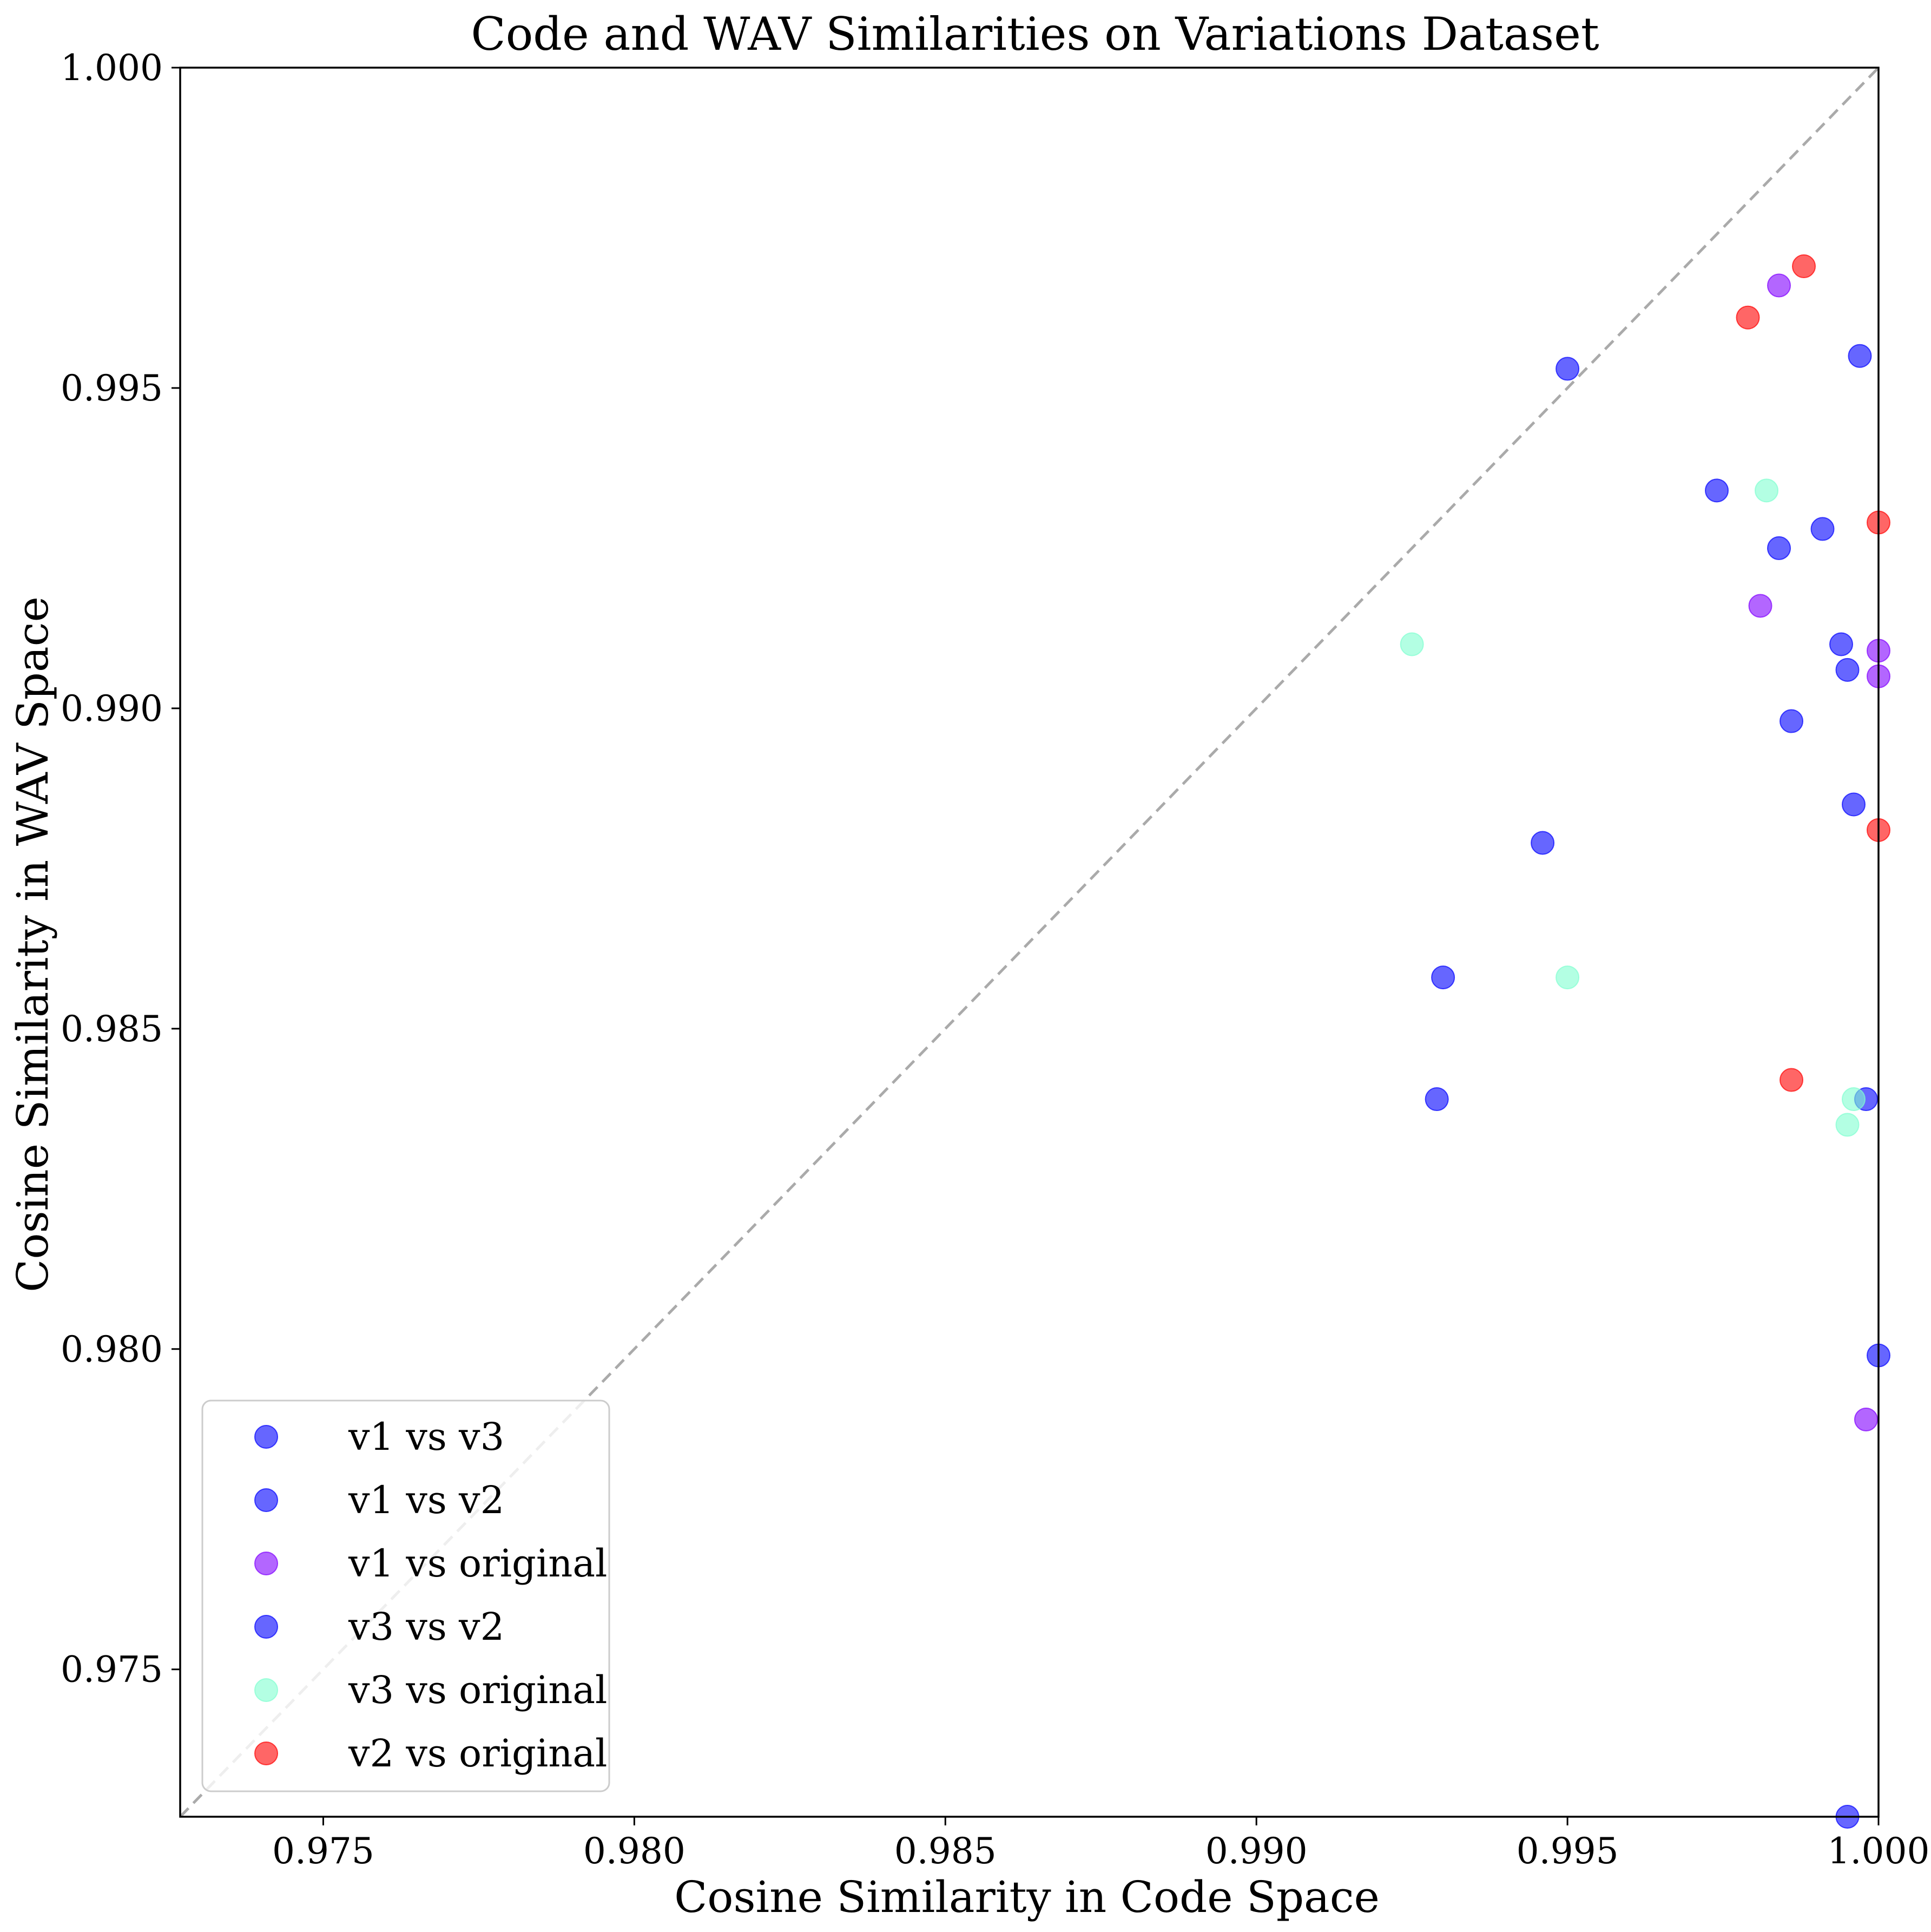 Image resolution: width=1931 pixels, height=1932 pixels. I want to click on y-tick-label: 0.975, so click(112, 1670).